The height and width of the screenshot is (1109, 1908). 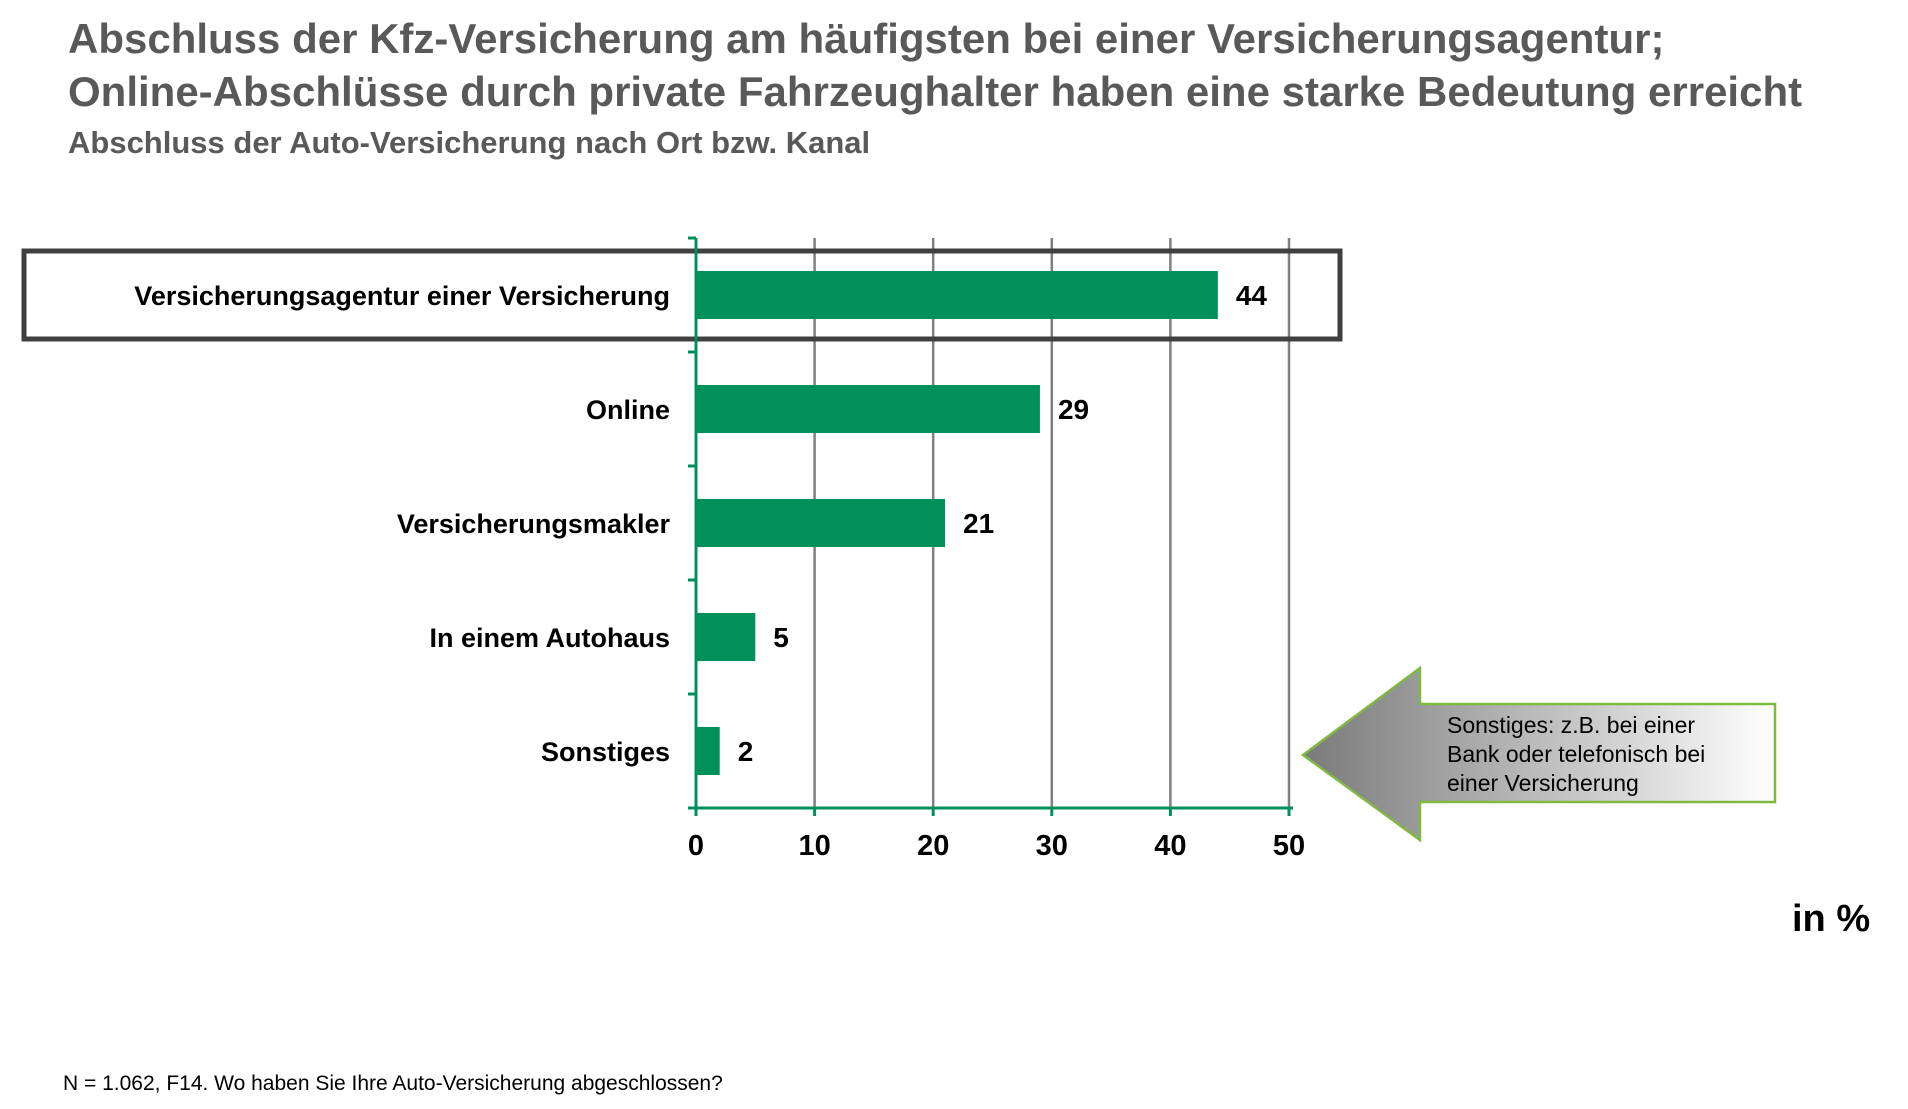 I want to click on category-label-3: Versicherungsmakler, so click(x=534, y=524).